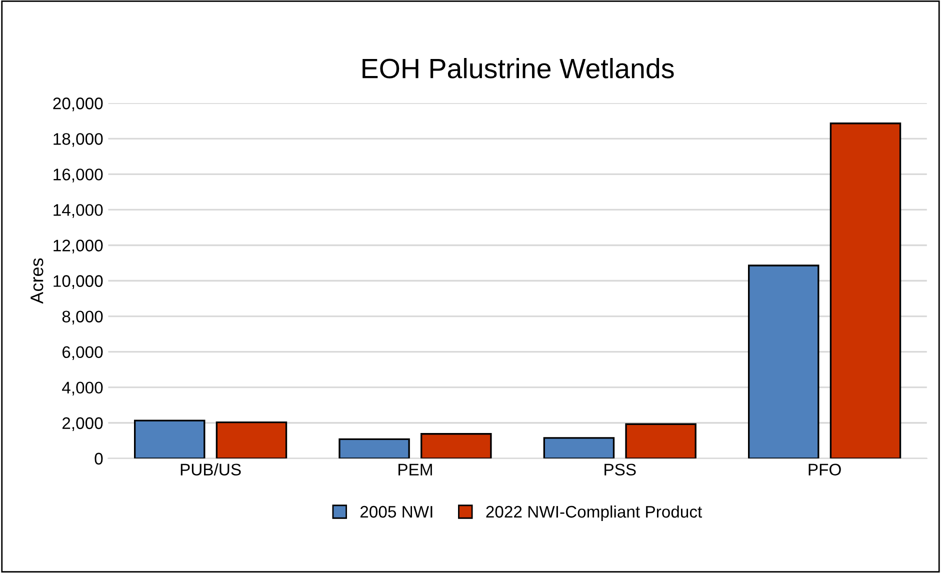 The image size is (941, 573). I want to click on y-tick-label: 14,000, so click(78, 211).